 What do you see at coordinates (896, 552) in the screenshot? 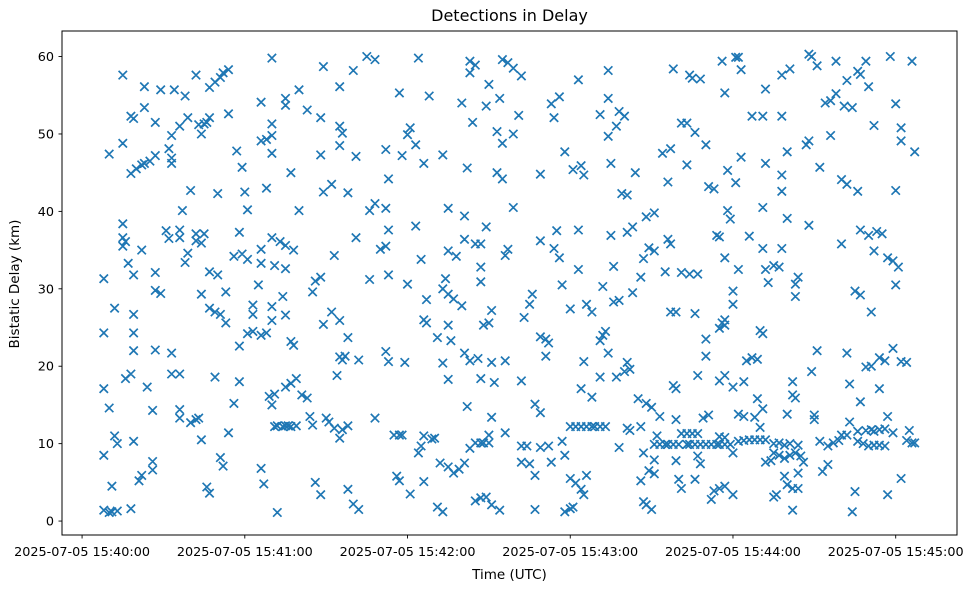
I see `x-tick-label: 2025-07-05 15:45:00` at bounding box center [896, 552].